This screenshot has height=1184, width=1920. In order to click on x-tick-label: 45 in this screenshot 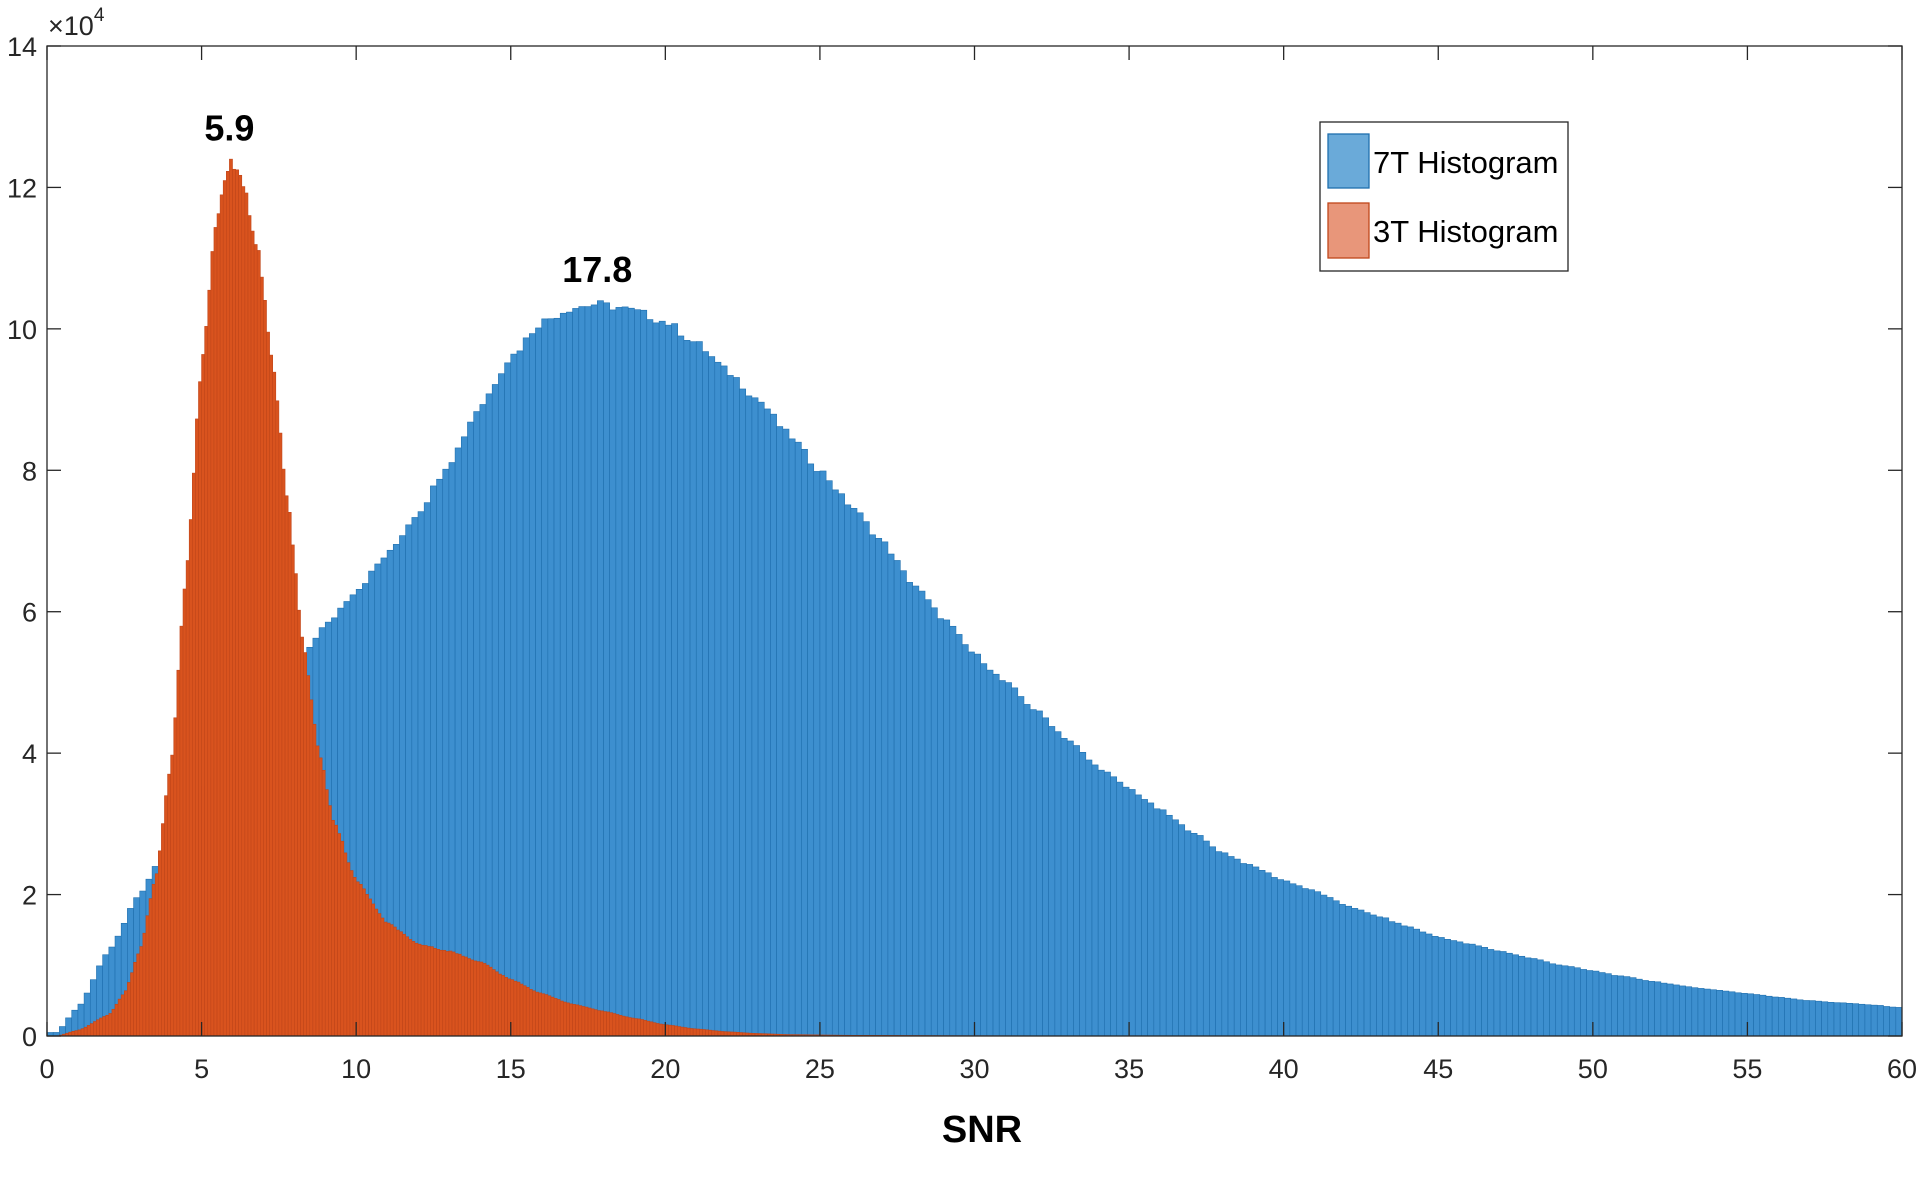, I will do `click(1438, 1069)`.